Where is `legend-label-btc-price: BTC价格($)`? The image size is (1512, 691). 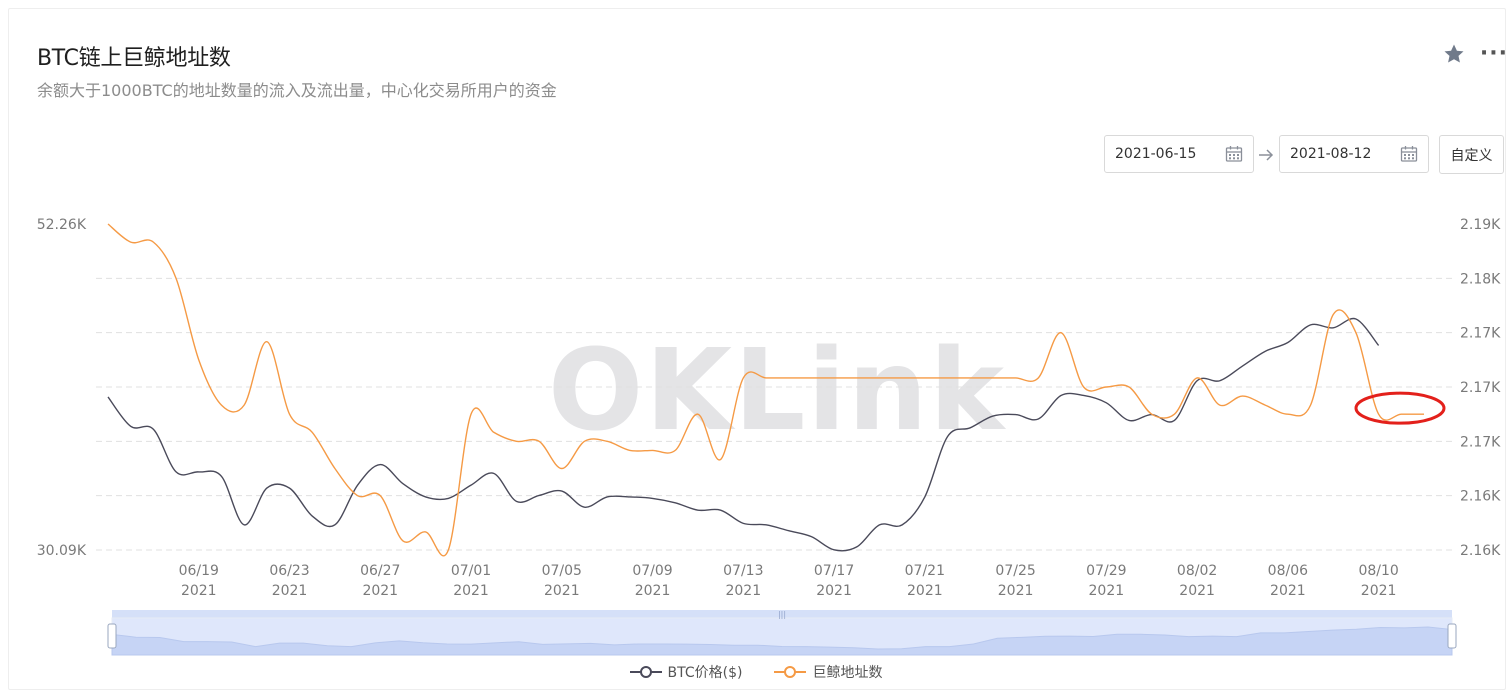 legend-label-btc-price: BTC价格($) is located at coordinates (705, 673).